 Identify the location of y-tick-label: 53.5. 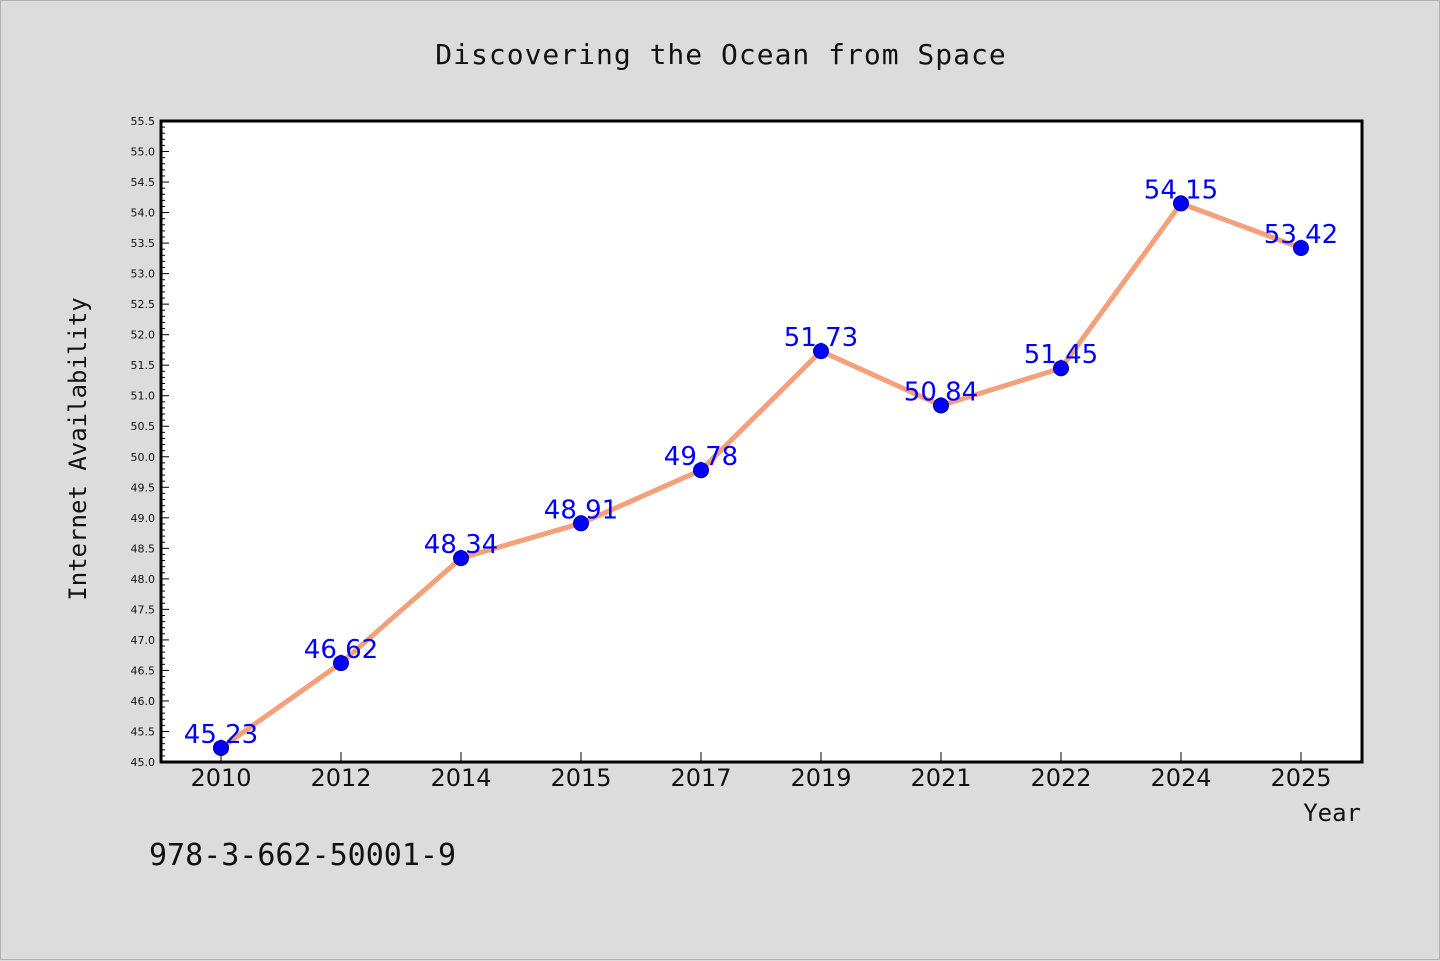
(143, 243).